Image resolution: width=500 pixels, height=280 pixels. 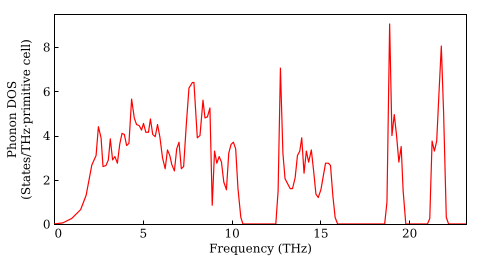 What do you see at coordinates (410, 233) in the screenshot?
I see `x-tick-label: 20` at bounding box center [410, 233].